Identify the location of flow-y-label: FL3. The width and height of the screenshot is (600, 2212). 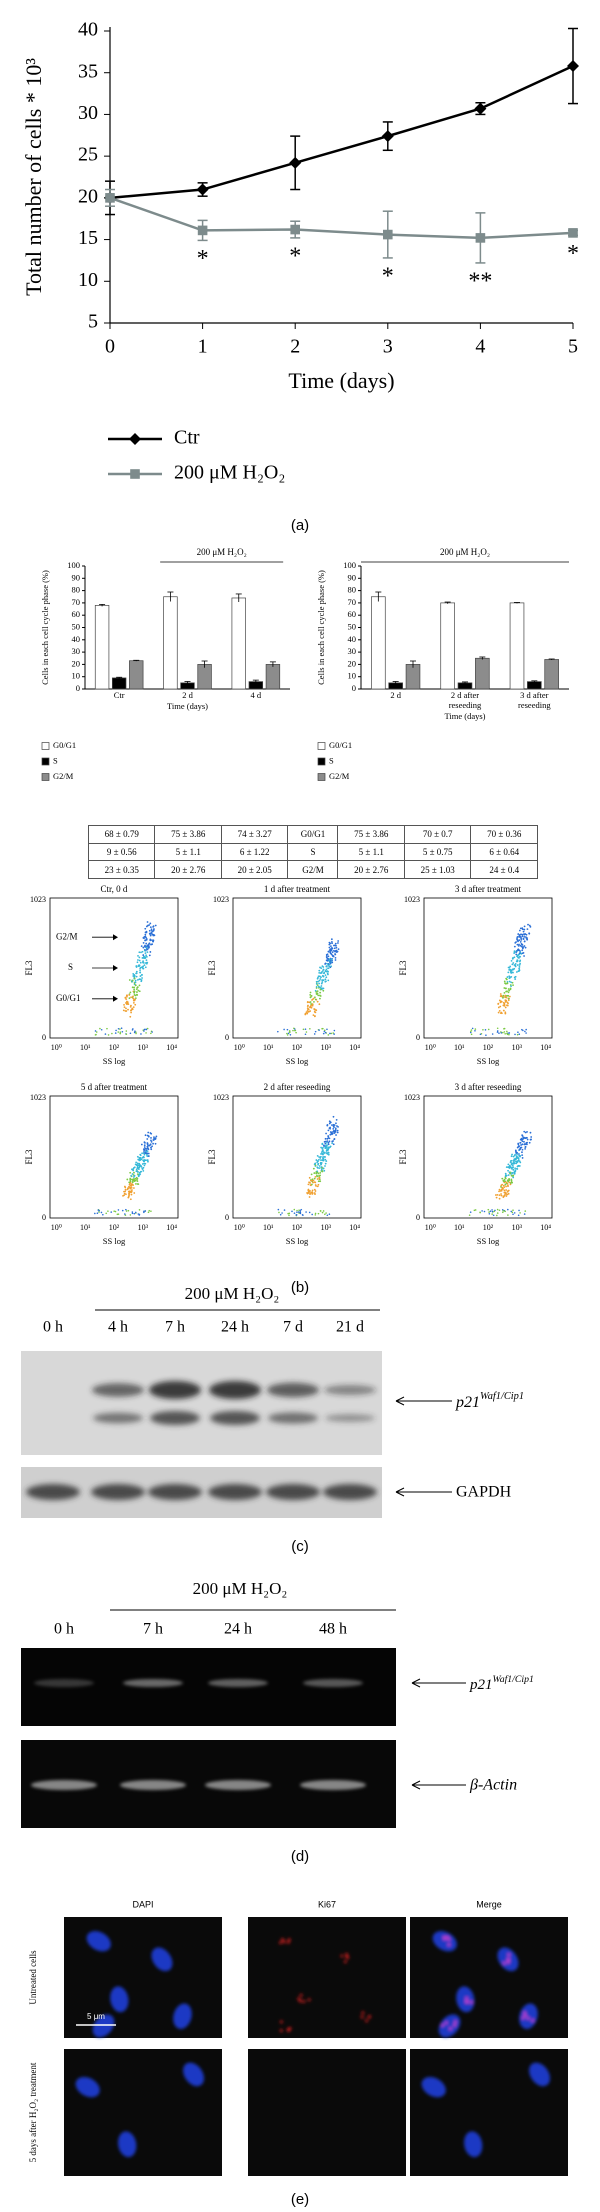
(212, 1157).